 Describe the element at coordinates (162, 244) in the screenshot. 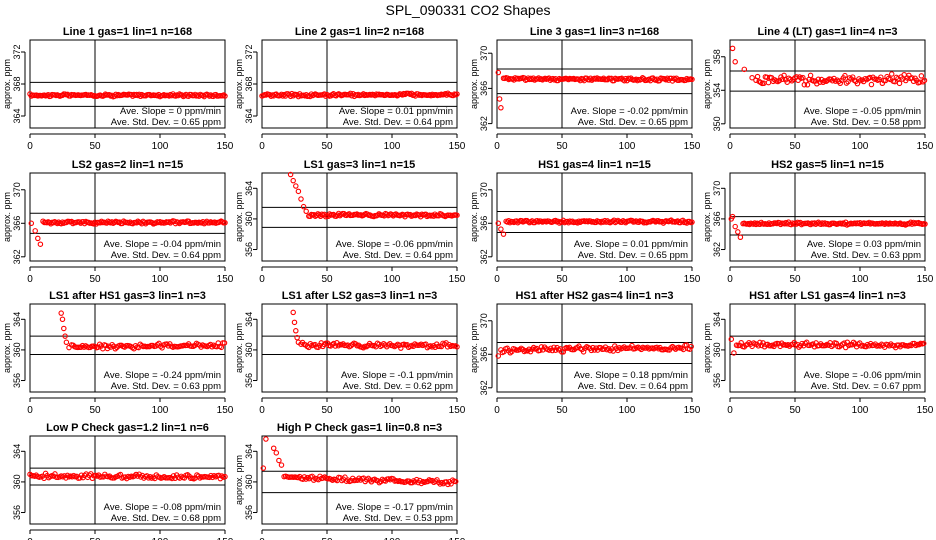

I see `stats-annotation-1: Ave. Slope = -0.04 ppm/min` at that location.